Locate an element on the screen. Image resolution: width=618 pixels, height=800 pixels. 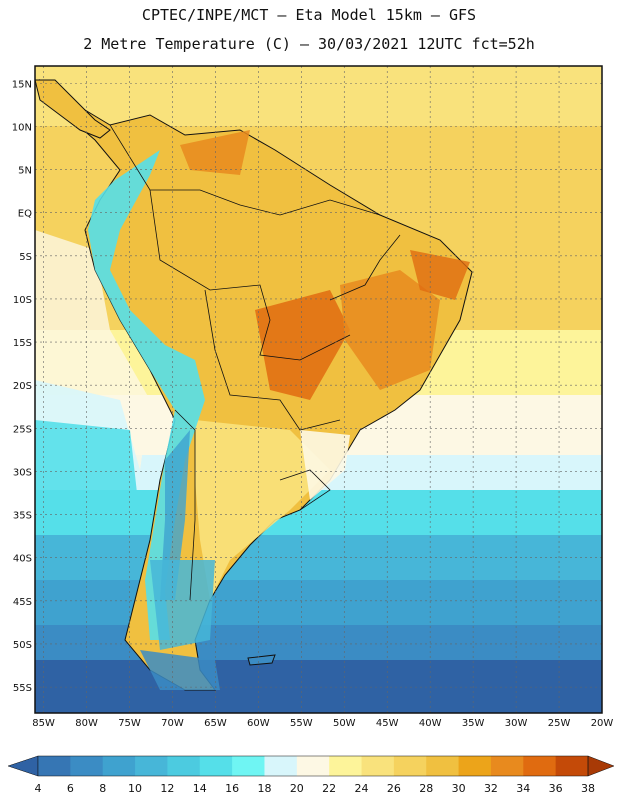
colorbar-tick-label: 6 is located at coordinates (70, 788).